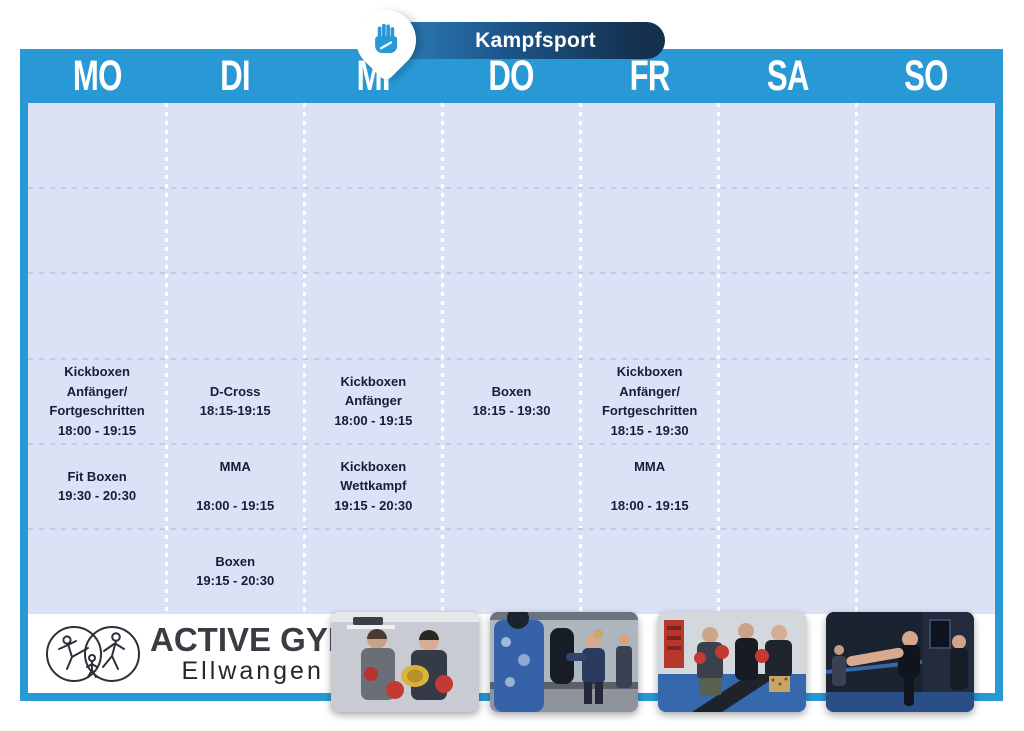 This screenshot has width=1024, height=731. Describe the element at coordinates (511, 401) in the screenshot. I see `class-entry-do-row3: Boxen 18:15 - 19:30` at that location.